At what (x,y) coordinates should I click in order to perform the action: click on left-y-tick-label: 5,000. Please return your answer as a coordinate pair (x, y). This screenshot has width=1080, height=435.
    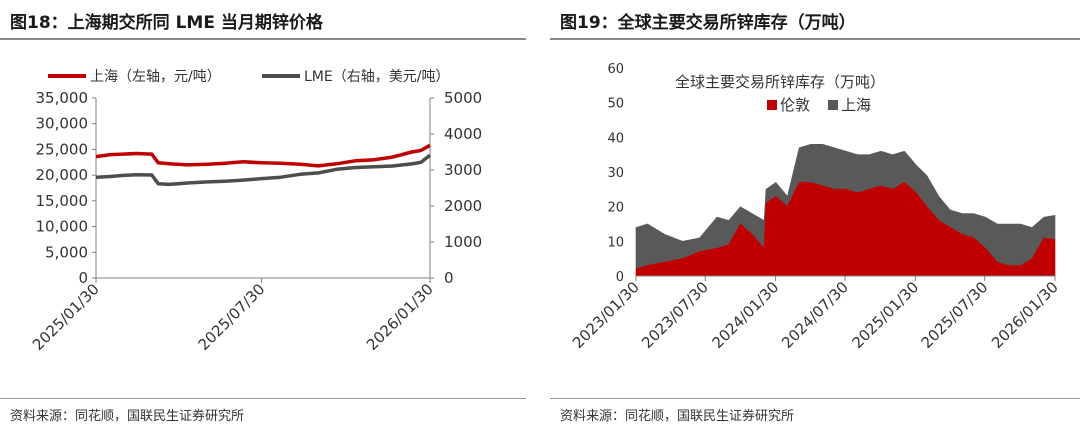
    Looking at the image, I should click on (66, 252).